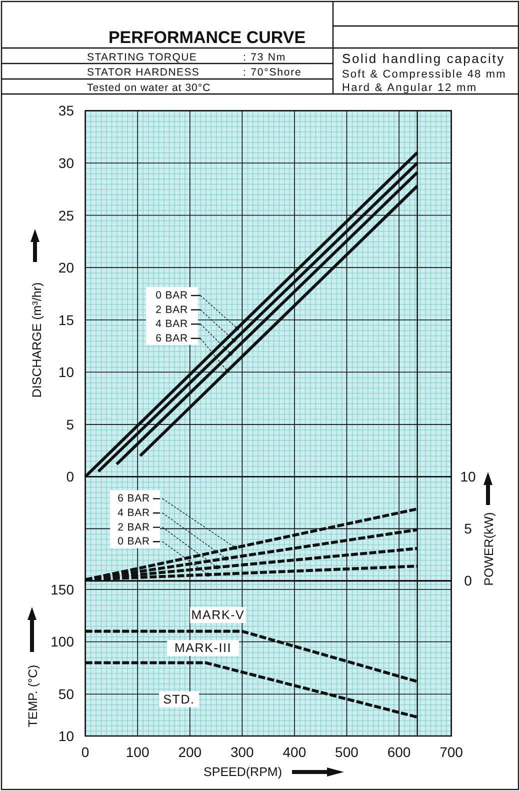 The width and height of the screenshot is (520, 791). Describe the element at coordinates (33, 696) in the screenshot. I see `y-axis-title: TEMP. (°C)` at that location.